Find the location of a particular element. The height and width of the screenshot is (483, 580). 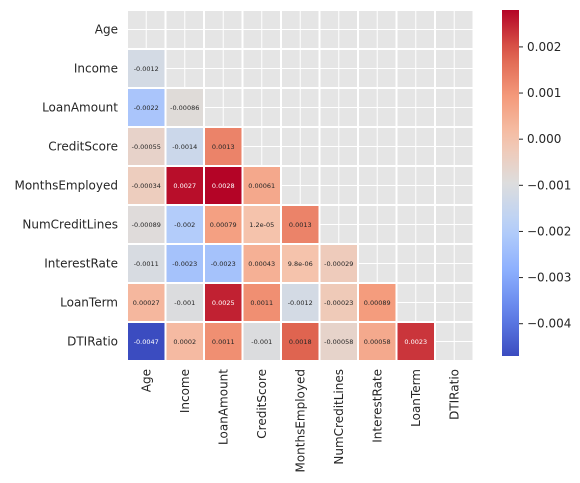

heatmap-cell-DTIRatio-CreditScore is located at coordinates (261, 341).